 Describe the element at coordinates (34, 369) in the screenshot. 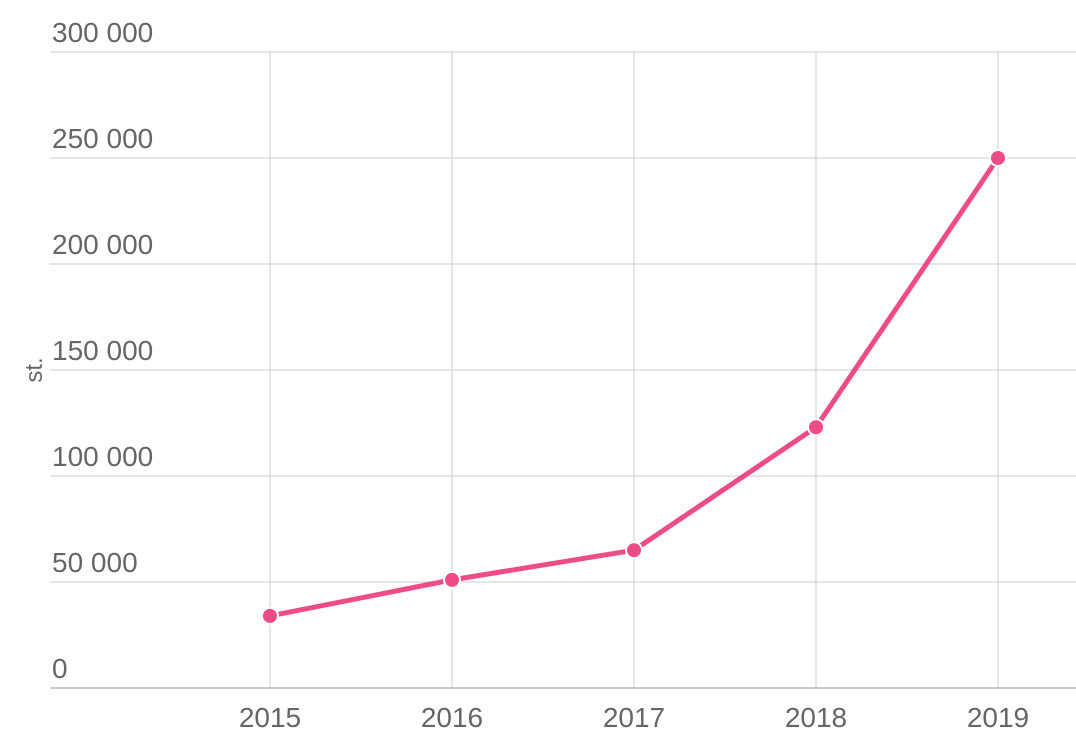

I see `y-axis-label: st.` at that location.